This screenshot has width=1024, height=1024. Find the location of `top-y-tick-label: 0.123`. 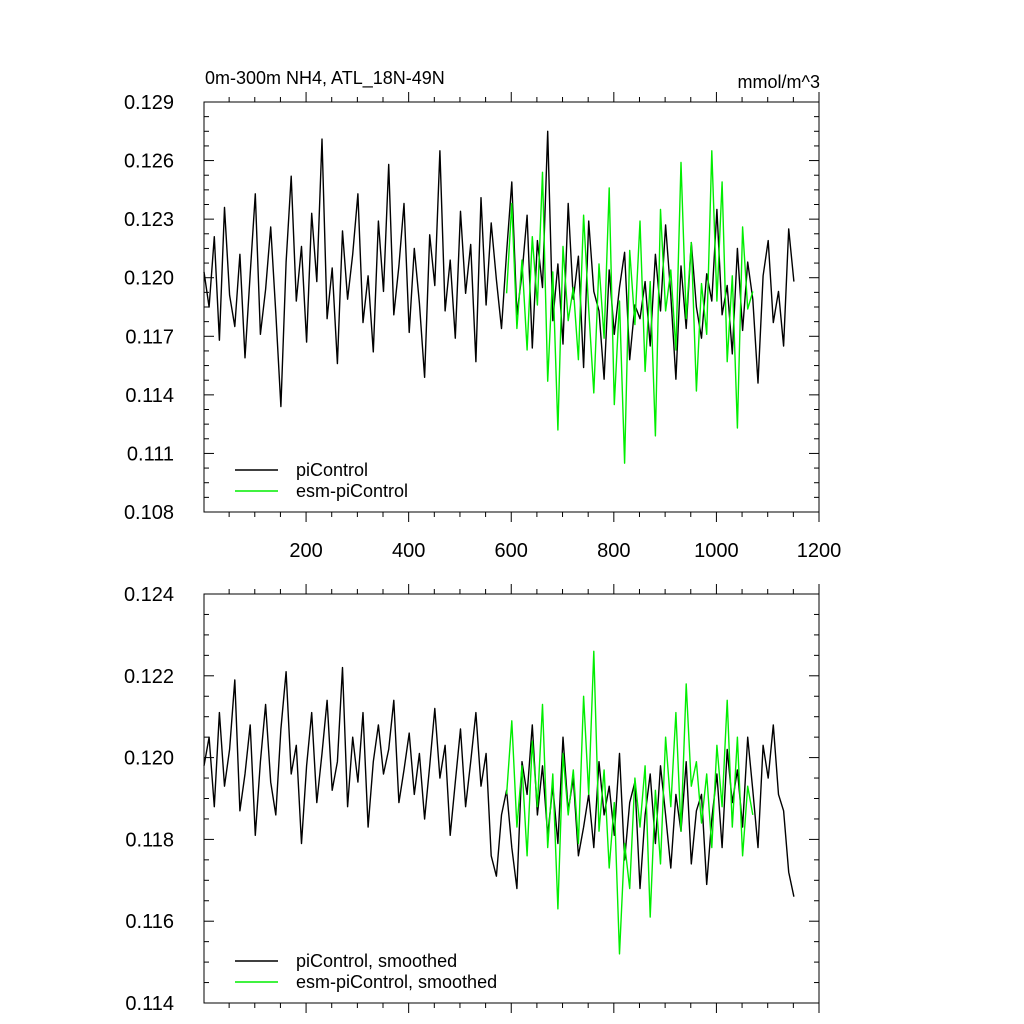

top-y-tick-label: 0.123 is located at coordinates (149, 220).